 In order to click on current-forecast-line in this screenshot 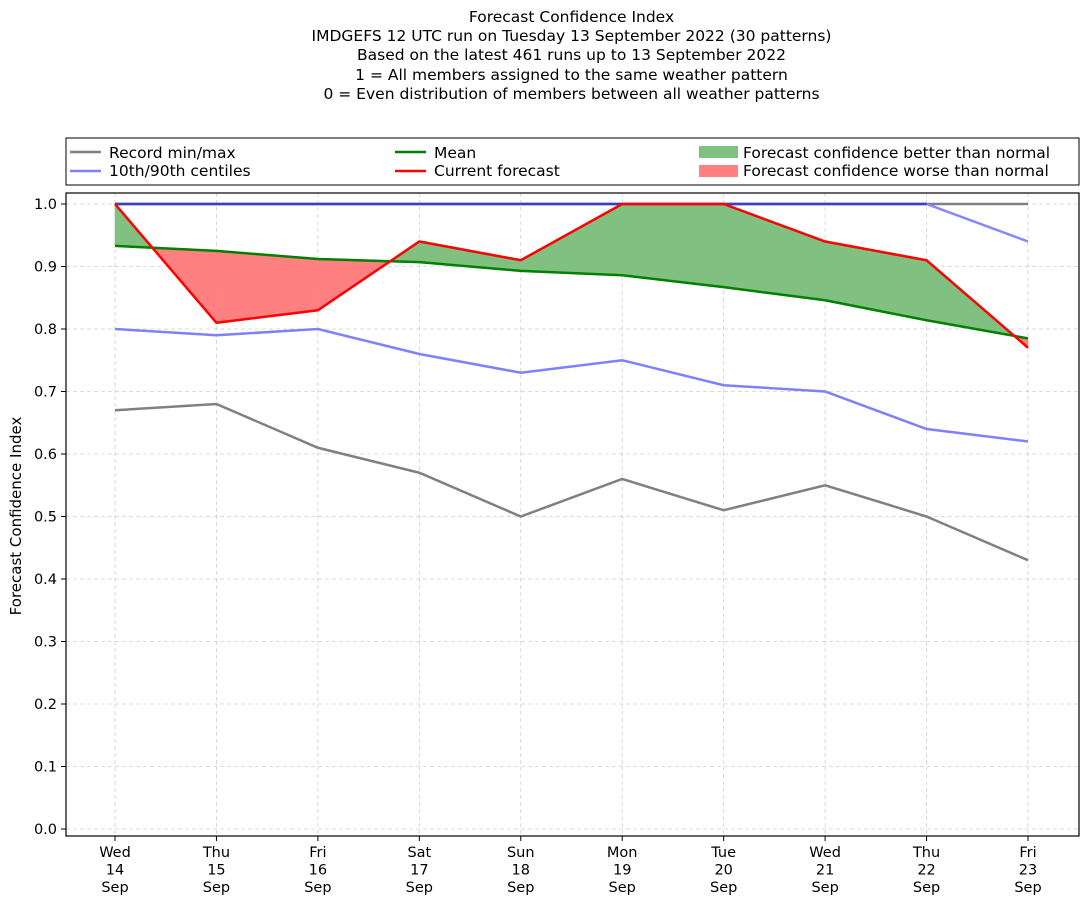, I will do `click(571, 275)`.